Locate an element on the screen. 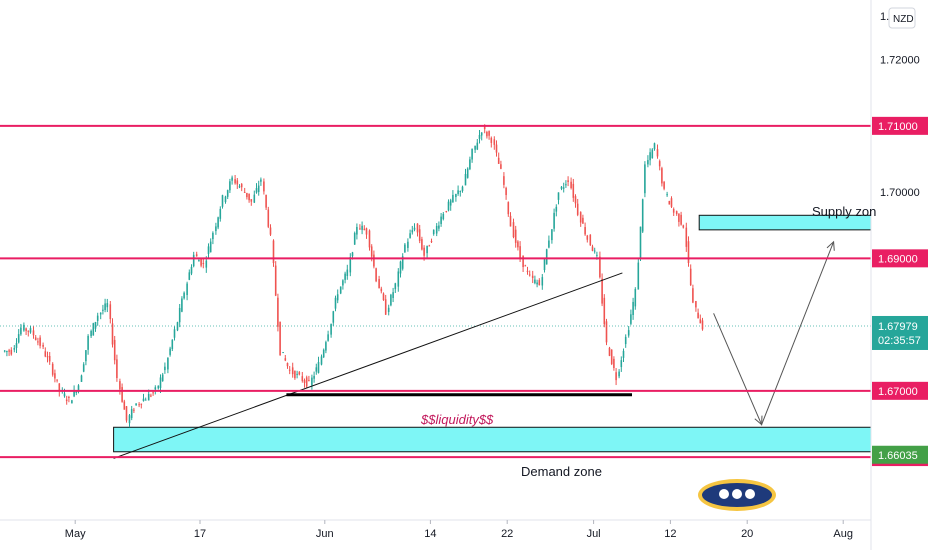  time-tick-label: Jul is located at coordinates (594, 534).